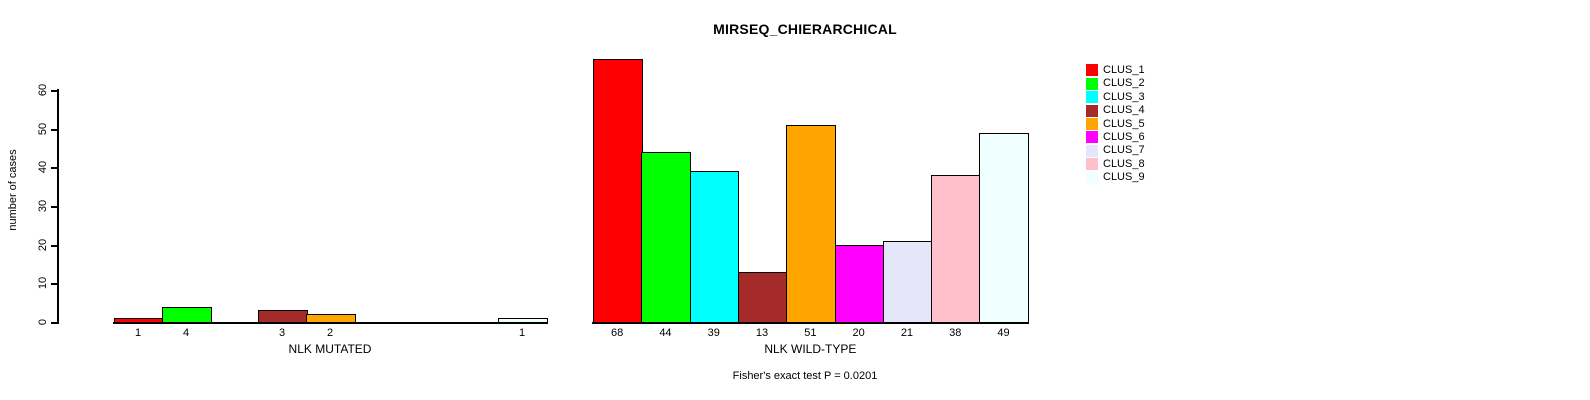  Describe the element at coordinates (43, 206) in the screenshot. I see `y-tick-label: 30` at that location.